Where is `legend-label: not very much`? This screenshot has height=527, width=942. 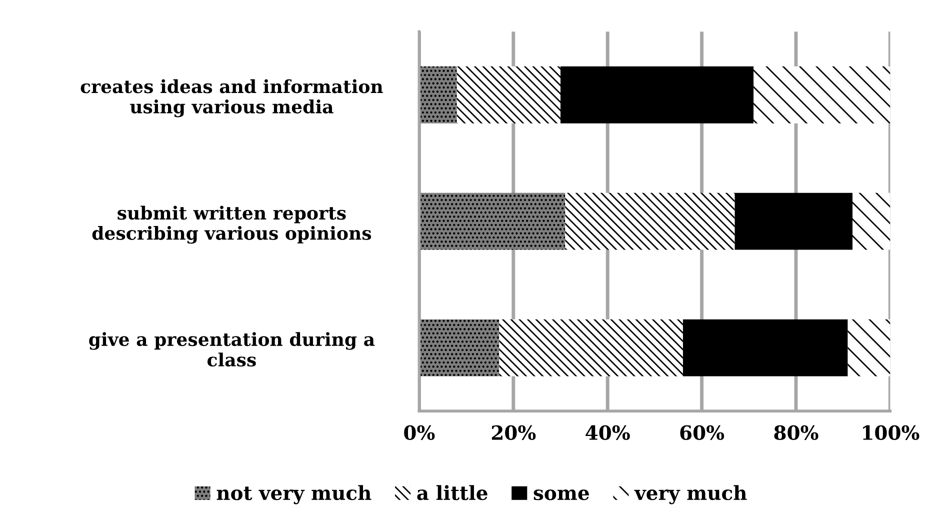 legend-label: not very much is located at coordinates (294, 494).